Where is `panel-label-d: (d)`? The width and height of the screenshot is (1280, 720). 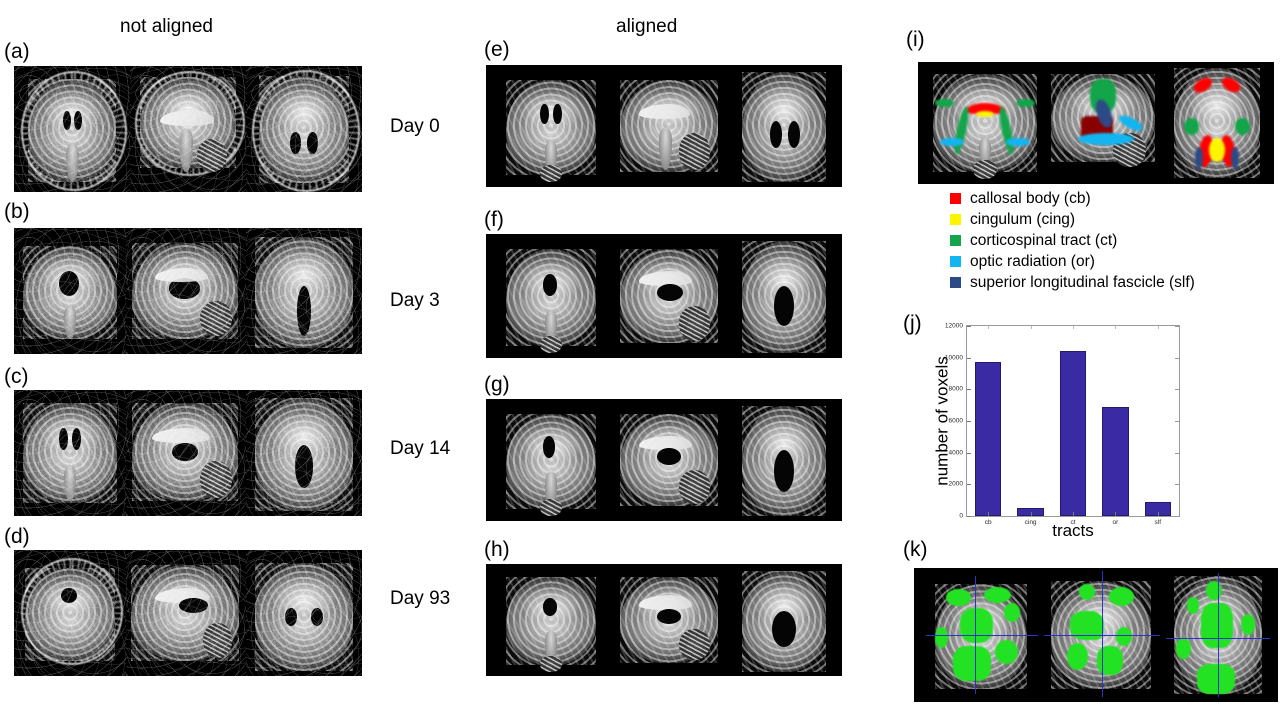
panel-label-d: (d) is located at coordinates (17, 536).